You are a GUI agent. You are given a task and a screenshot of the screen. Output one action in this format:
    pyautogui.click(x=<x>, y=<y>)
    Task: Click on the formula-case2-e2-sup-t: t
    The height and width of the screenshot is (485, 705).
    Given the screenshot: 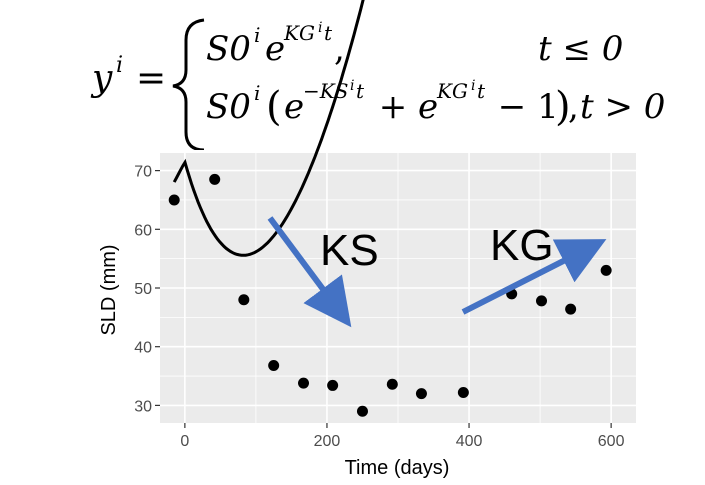 What is the action you would take?
    pyautogui.click(x=481, y=91)
    